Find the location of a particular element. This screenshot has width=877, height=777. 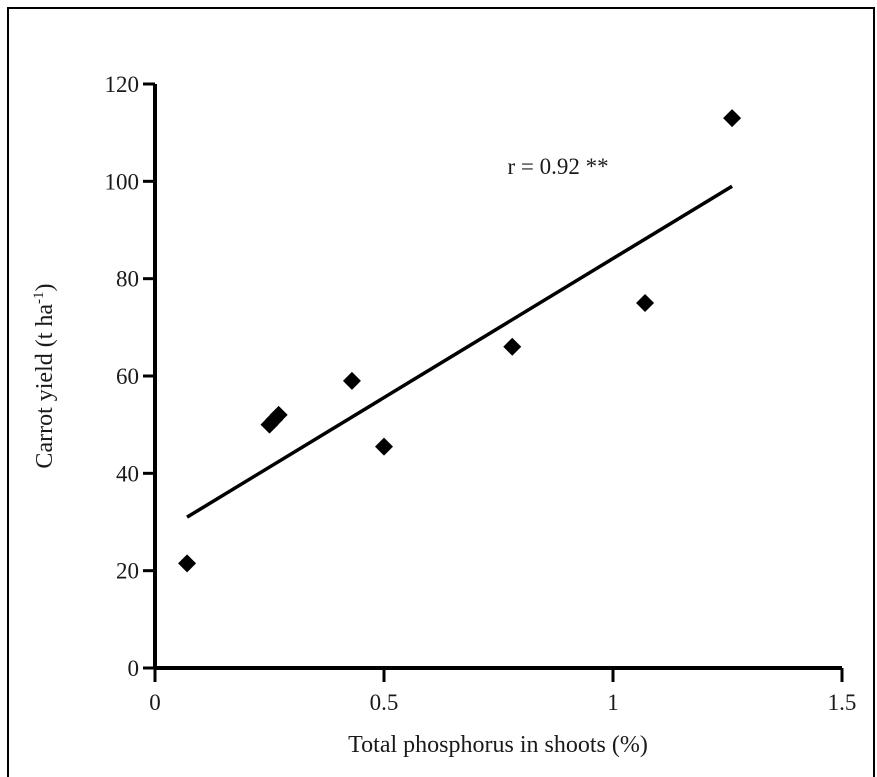

y-axis-label: Carrot yield (t ha-1) is located at coordinates (44, 375).